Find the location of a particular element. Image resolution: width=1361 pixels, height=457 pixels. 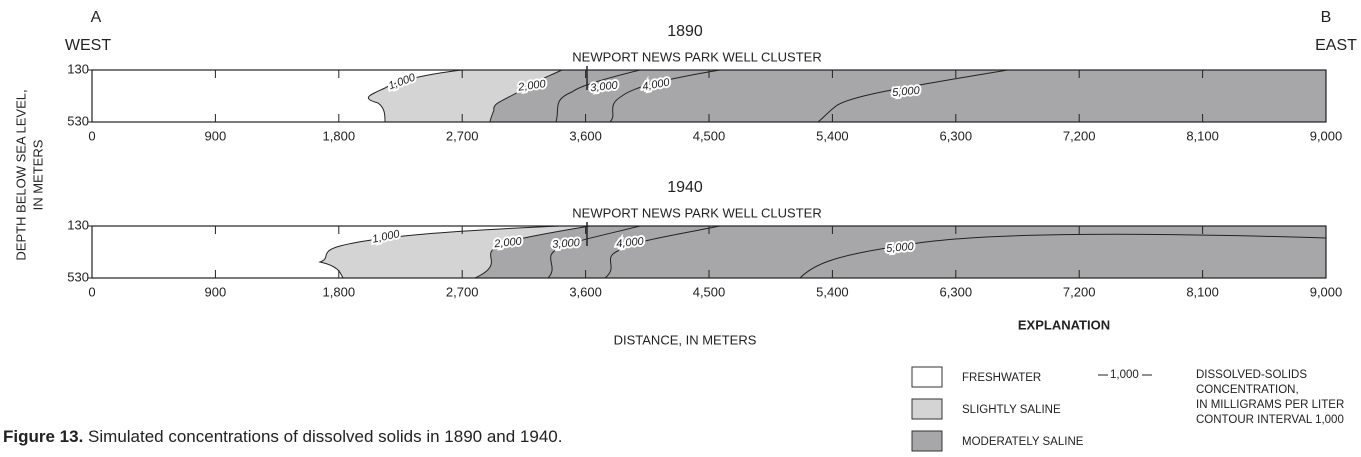

legend-contour-text: DISSOLVED-SOLIDS is located at coordinates (1251, 375).